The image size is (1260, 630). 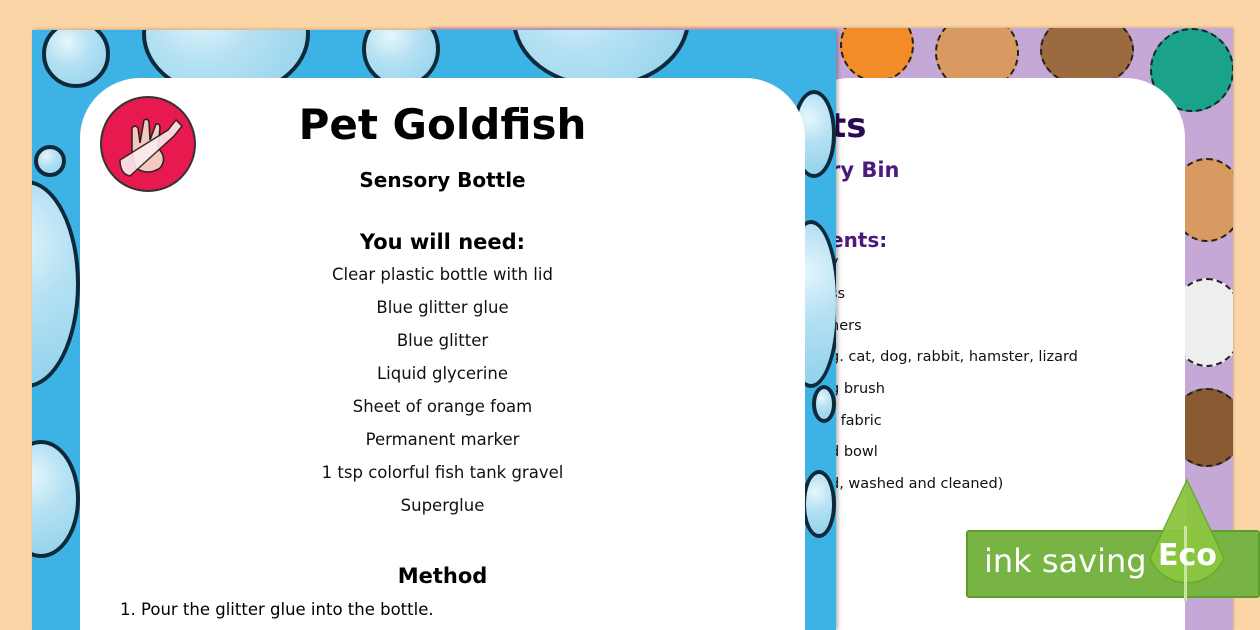 What do you see at coordinates (1187, 555) in the screenshot?
I see `eco-label: Eco` at bounding box center [1187, 555].